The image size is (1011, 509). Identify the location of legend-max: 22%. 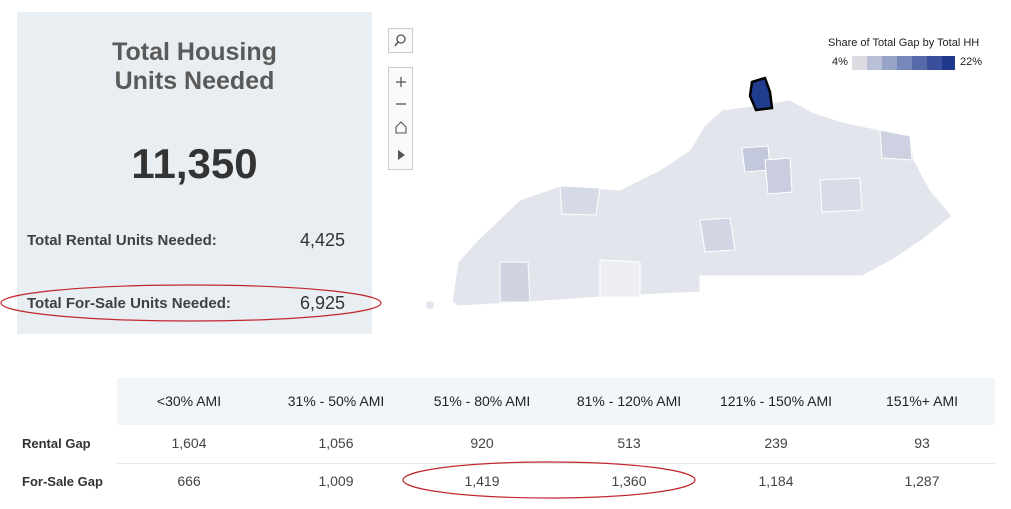
(971, 62).